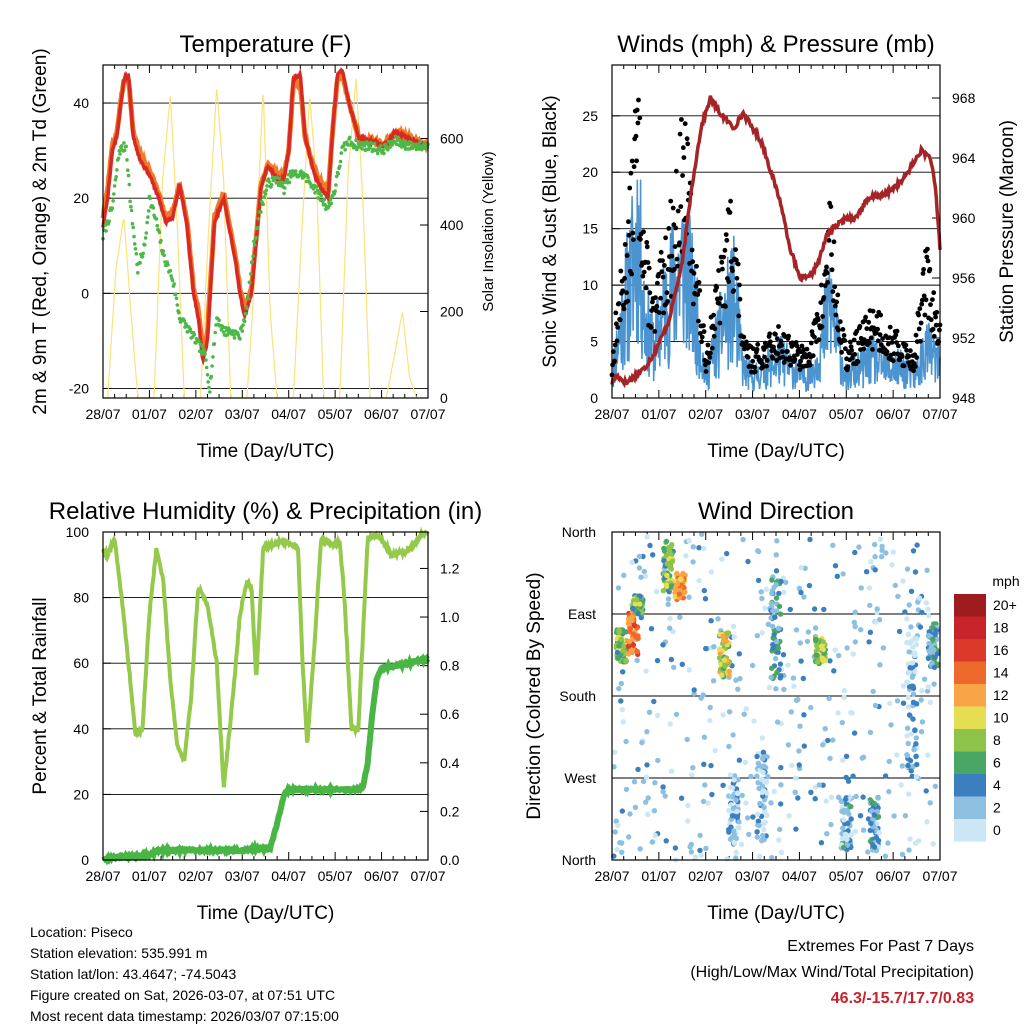 The width and height of the screenshot is (1024, 1027). I want to click on y-tick-label: 60, so click(81, 663).